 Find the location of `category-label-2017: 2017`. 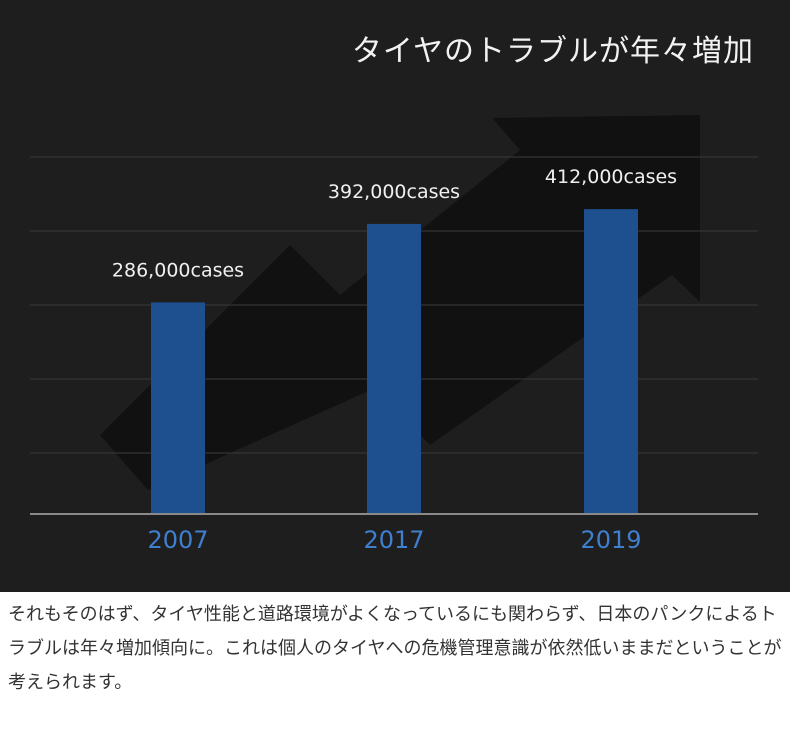

category-label-2017: 2017 is located at coordinates (393, 540).